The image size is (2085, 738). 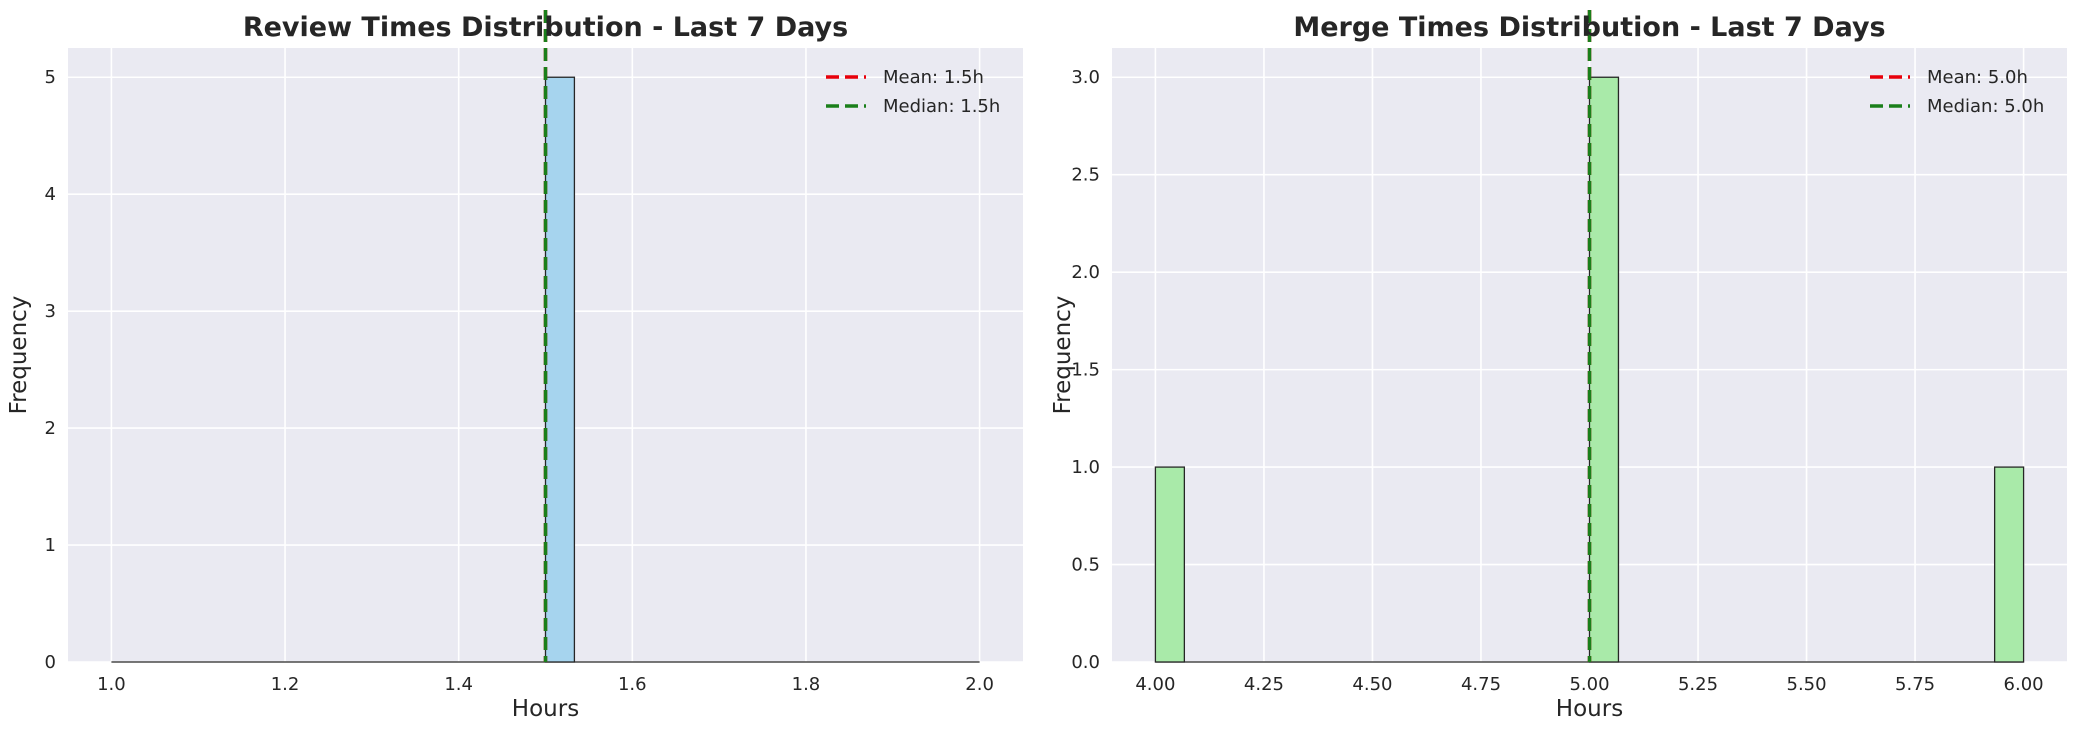 What do you see at coordinates (979, 684) in the screenshot?
I see `x-tick-label: 2.0` at bounding box center [979, 684].